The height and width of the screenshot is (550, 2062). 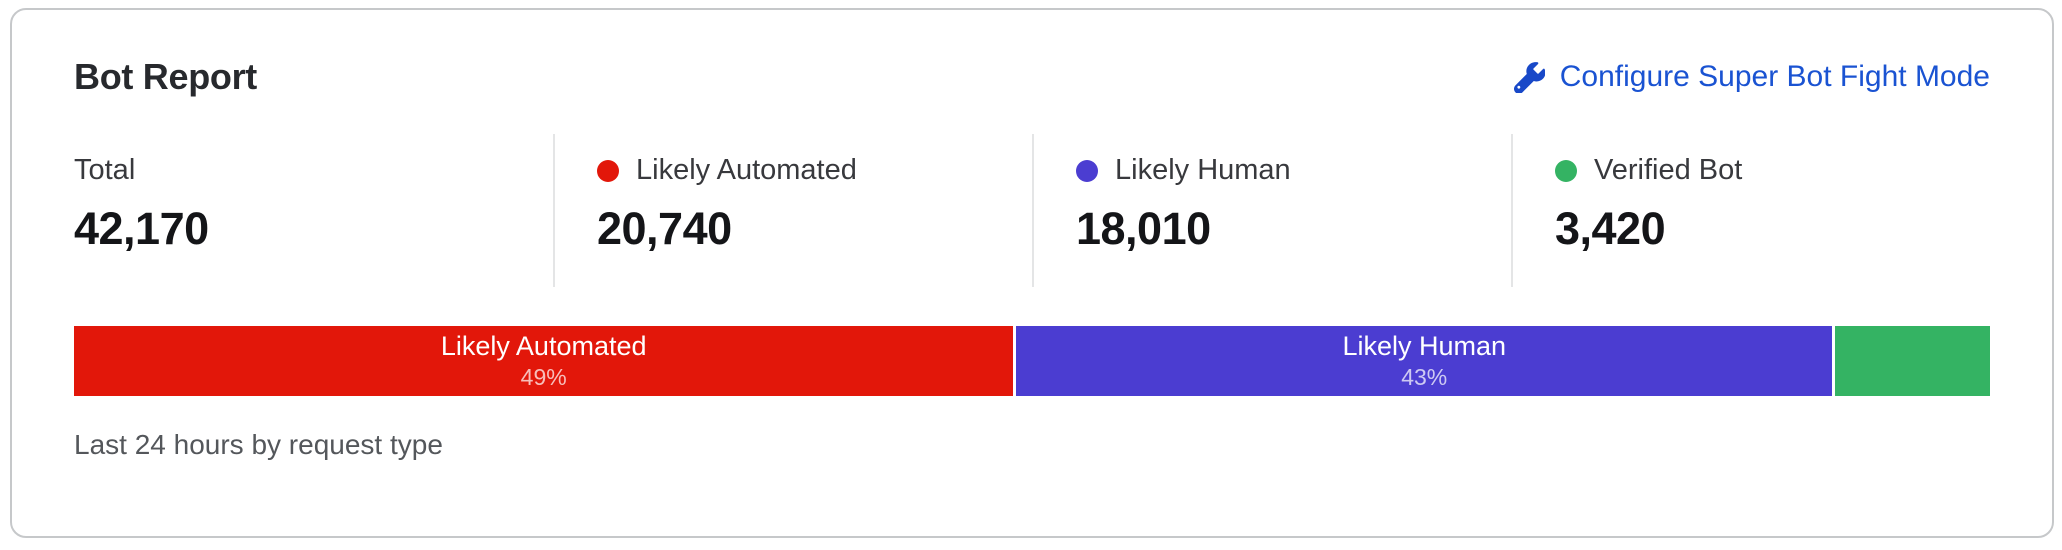 What do you see at coordinates (1424, 346) in the screenshot?
I see `bar-segment-label: Likely Human` at bounding box center [1424, 346].